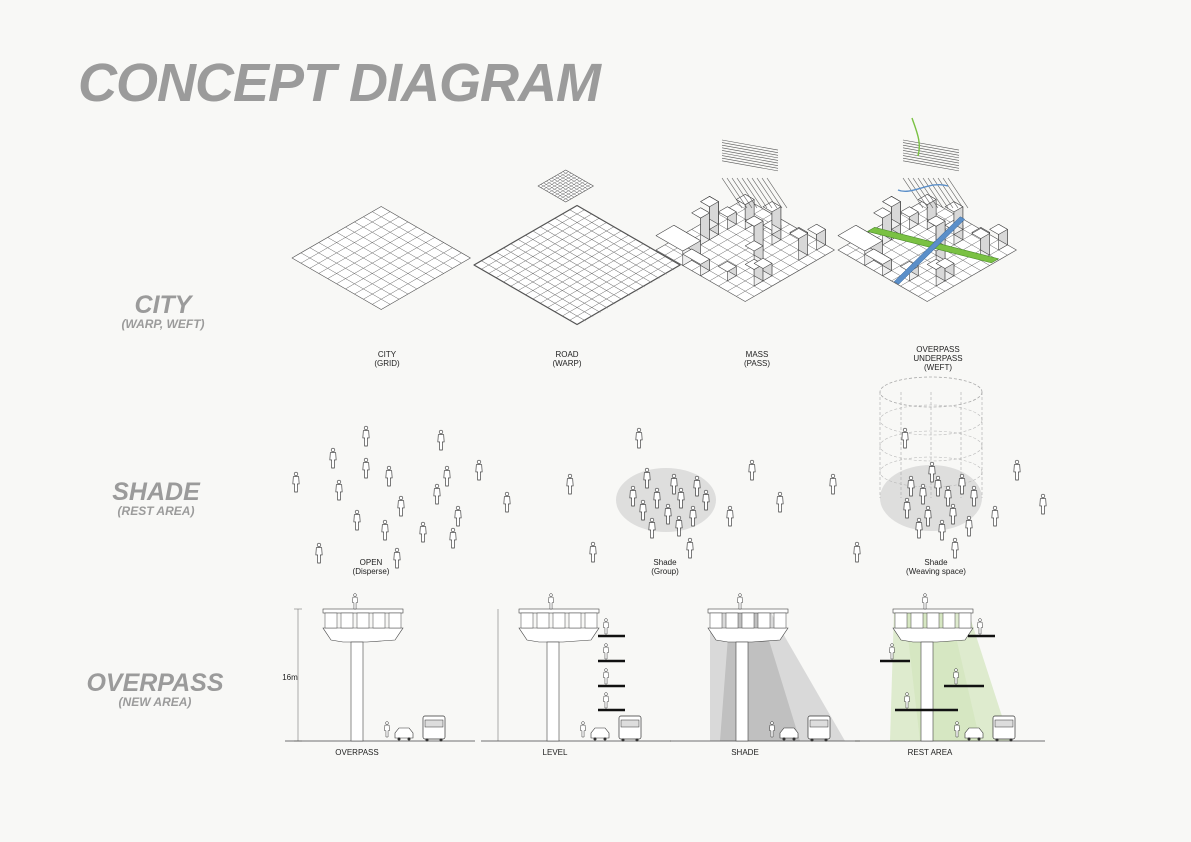 This screenshot has width=1191, height=842. What do you see at coordinates (381, 258) in the screenshot?
I see `city-grid-diagram` at bounding box center [381, 258].